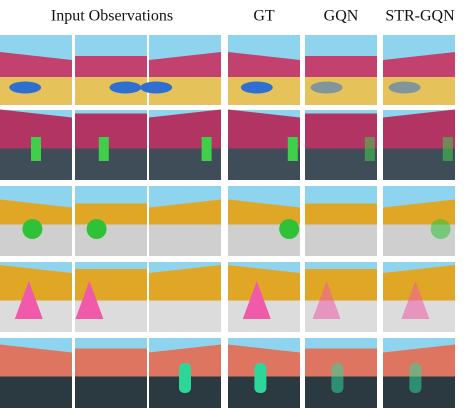 This screenshot has height=409, width=474. What do you see at coordinates (264, 16) in the screenshot?
I see `column-header: GT` at bounding box center [264, 16].